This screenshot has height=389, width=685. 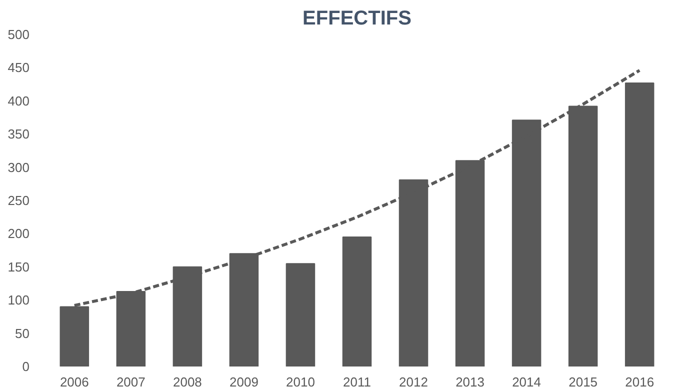 I want to click on x-tick-label: 2012, so click(x=413, y=381).